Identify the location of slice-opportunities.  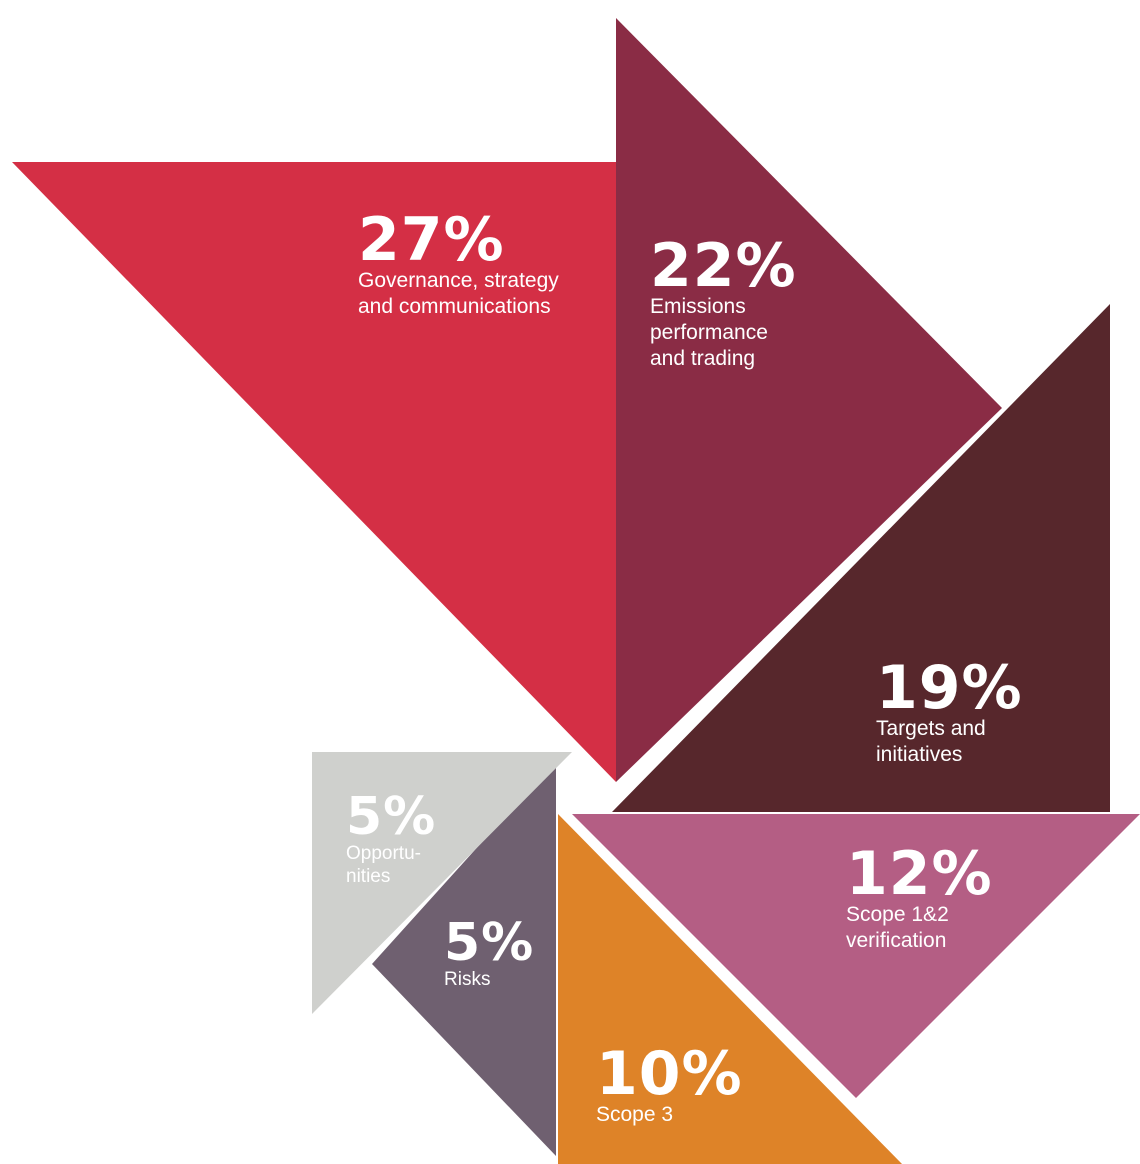
(442, 883).